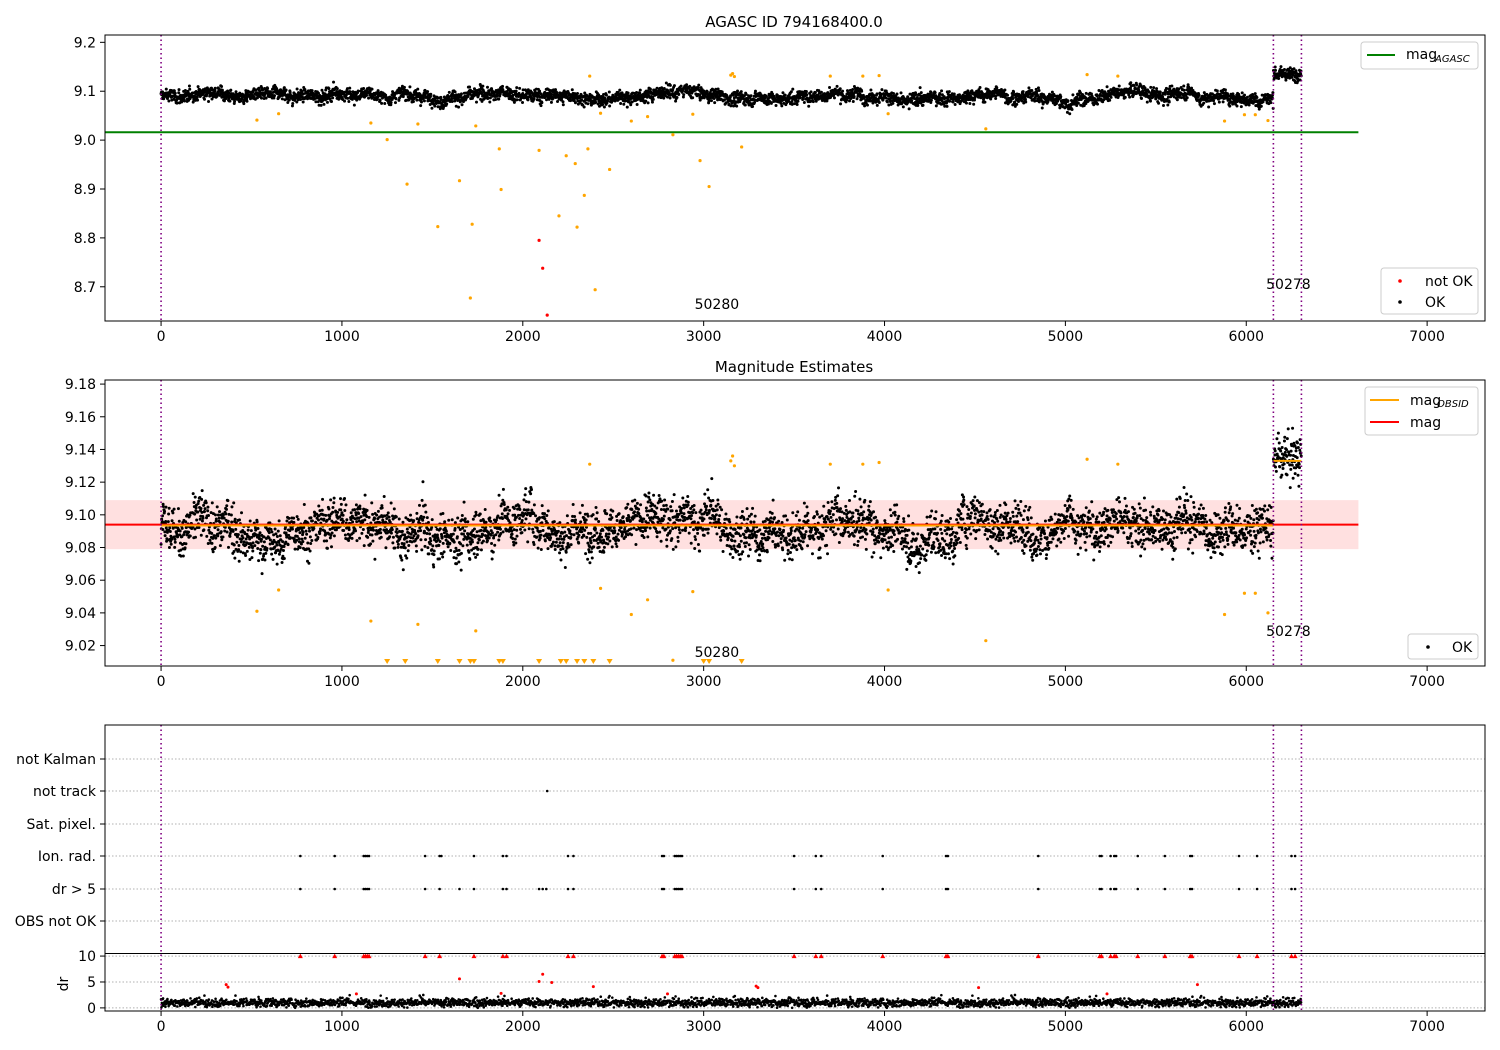  Describe the element at coordinates (1288, 285) in the screenshot. I see `obsid-label: 50278` at that location.